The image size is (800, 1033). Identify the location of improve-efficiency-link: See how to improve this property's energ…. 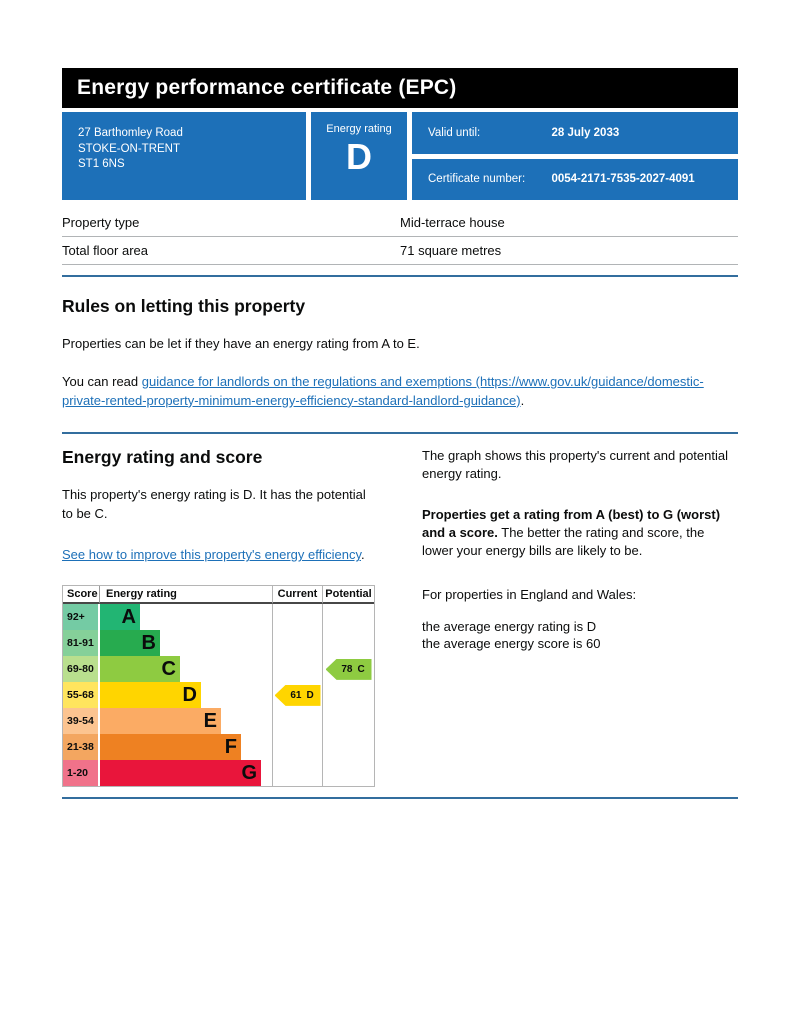
(211, 555).